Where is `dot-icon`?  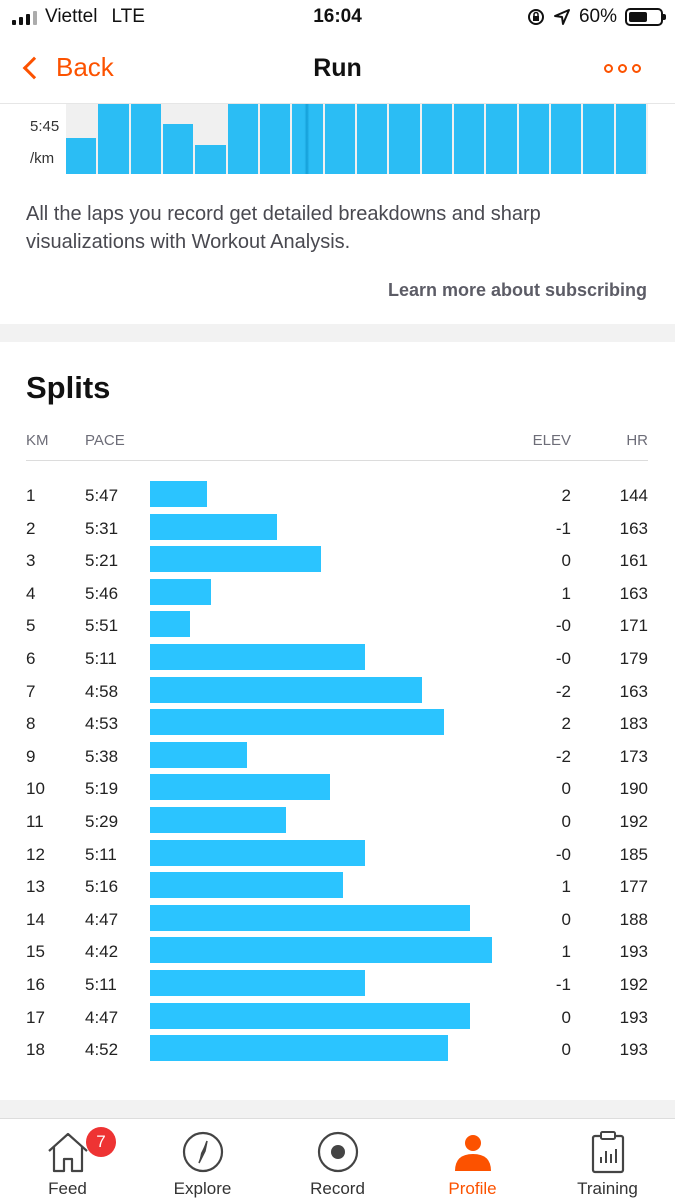
dot-icon is located at coordinates (622, 68).